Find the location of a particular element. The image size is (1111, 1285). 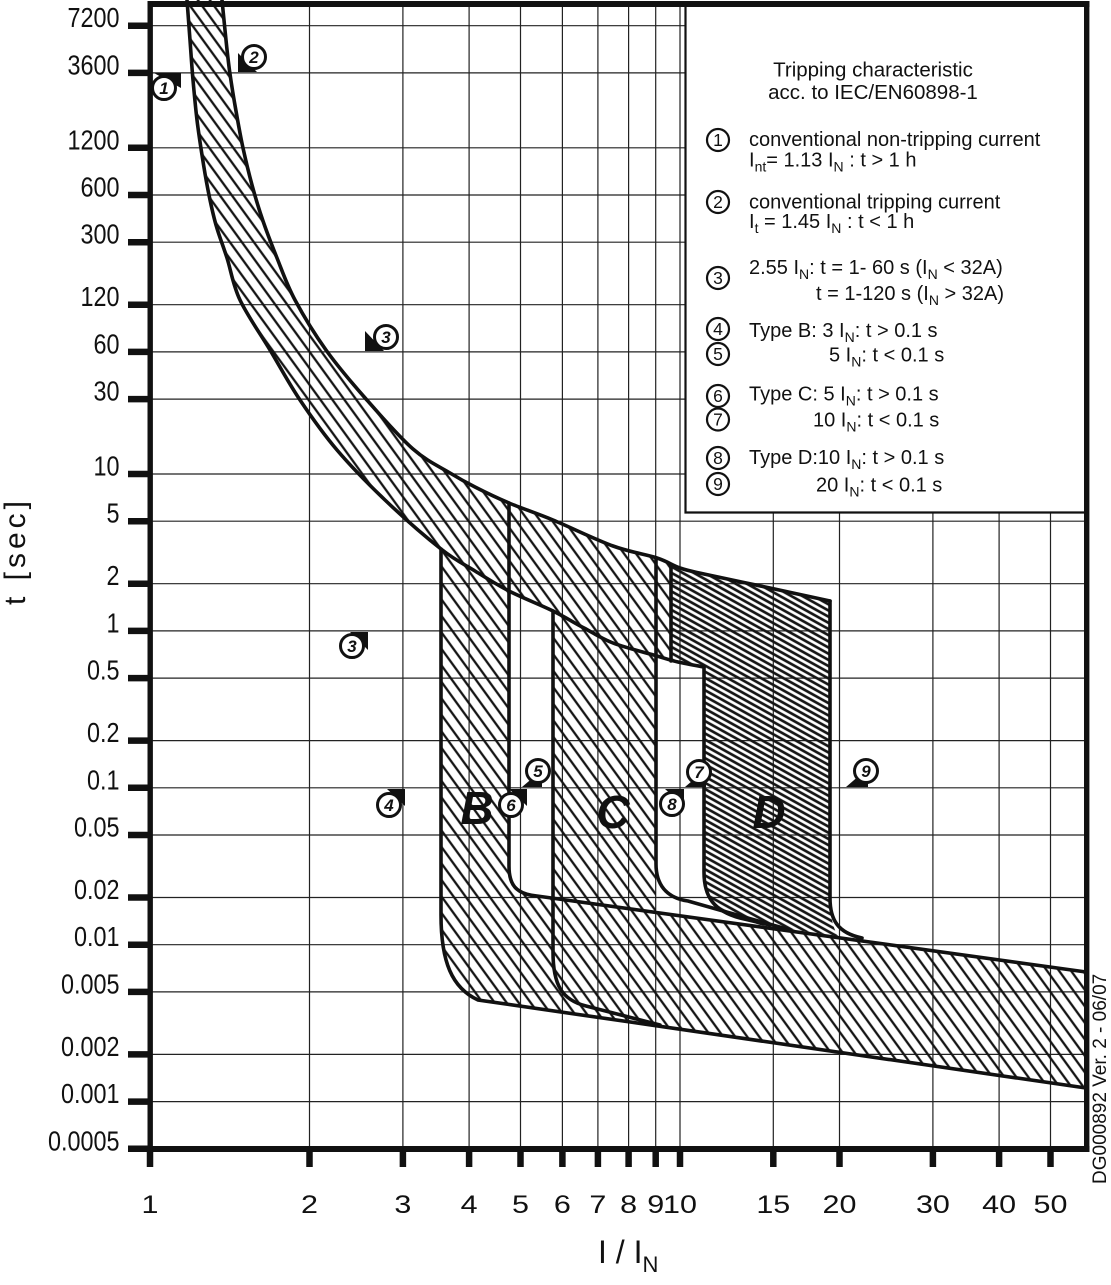

svg-text: 5 IN: t < 0.1 s is located at coordinates (886, 357).